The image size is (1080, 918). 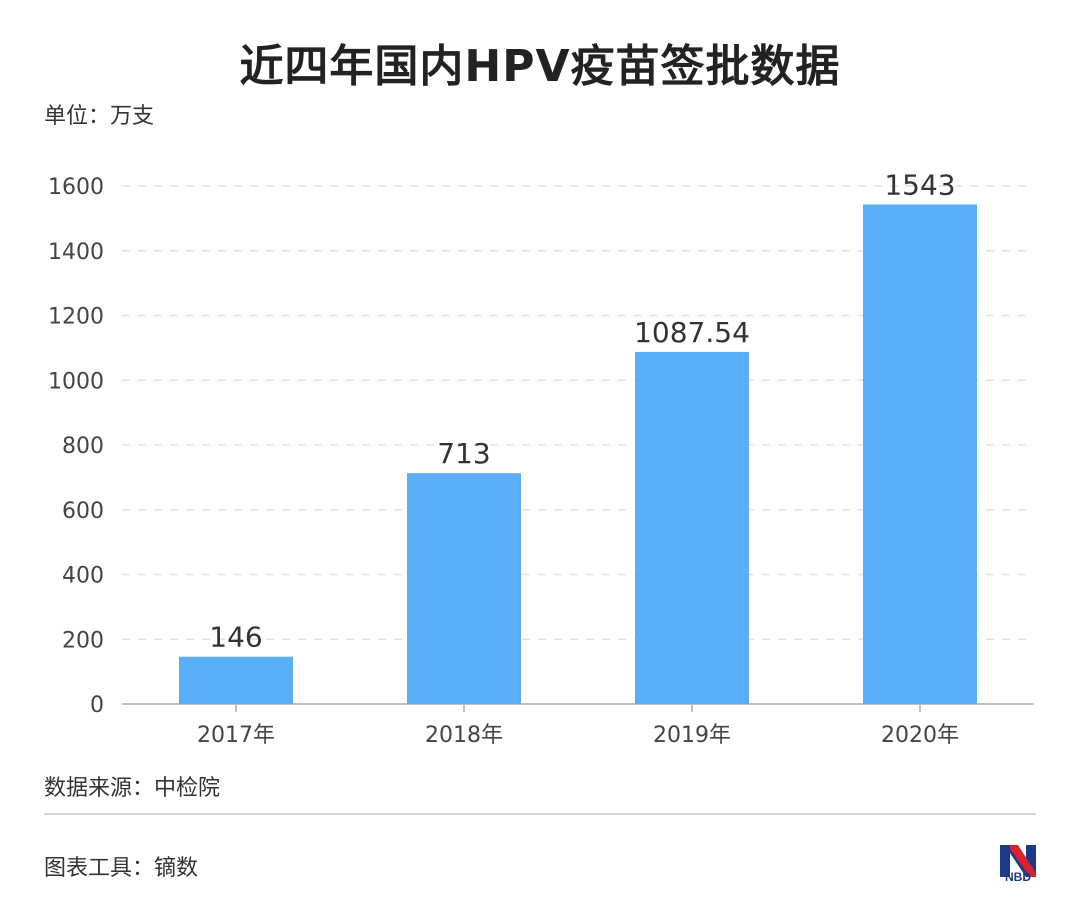 I want to click on data-label: 713, so click(x=463, y=453).